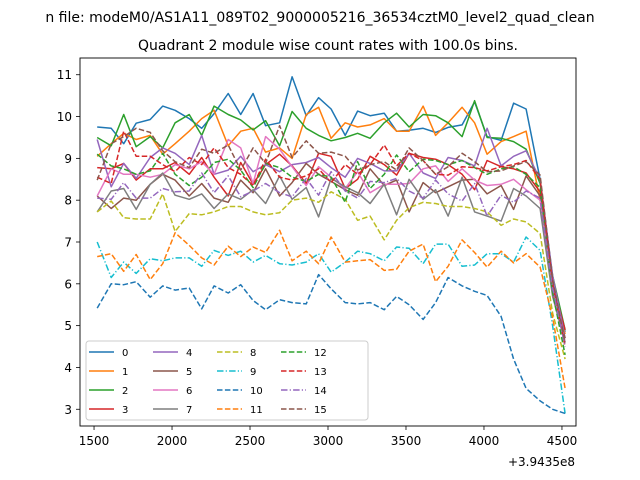  What do you see at coordinates (320, 410) in the screenshot?
I see `legend-label-15: 15` at bounding box center [320, 410].